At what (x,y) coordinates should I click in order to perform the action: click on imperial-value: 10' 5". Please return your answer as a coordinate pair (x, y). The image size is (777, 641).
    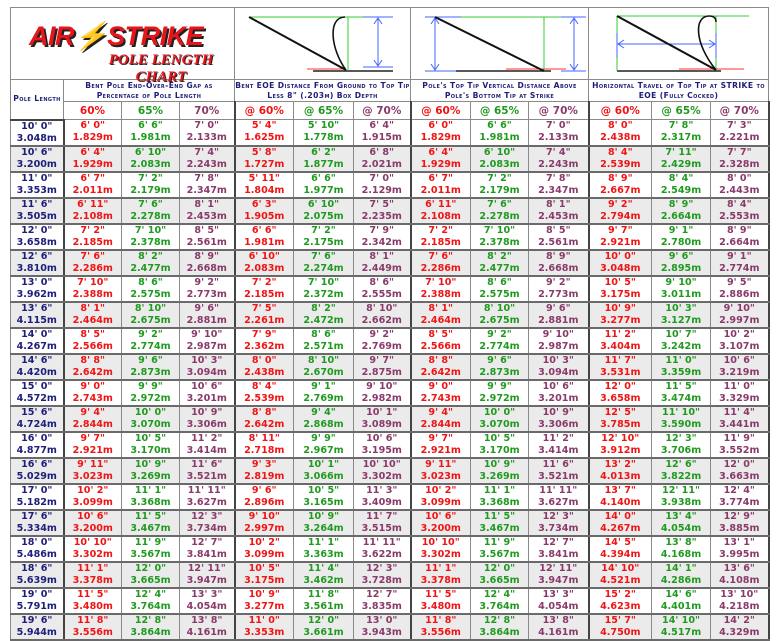
    Looking at the image, I should click on (264, 568).